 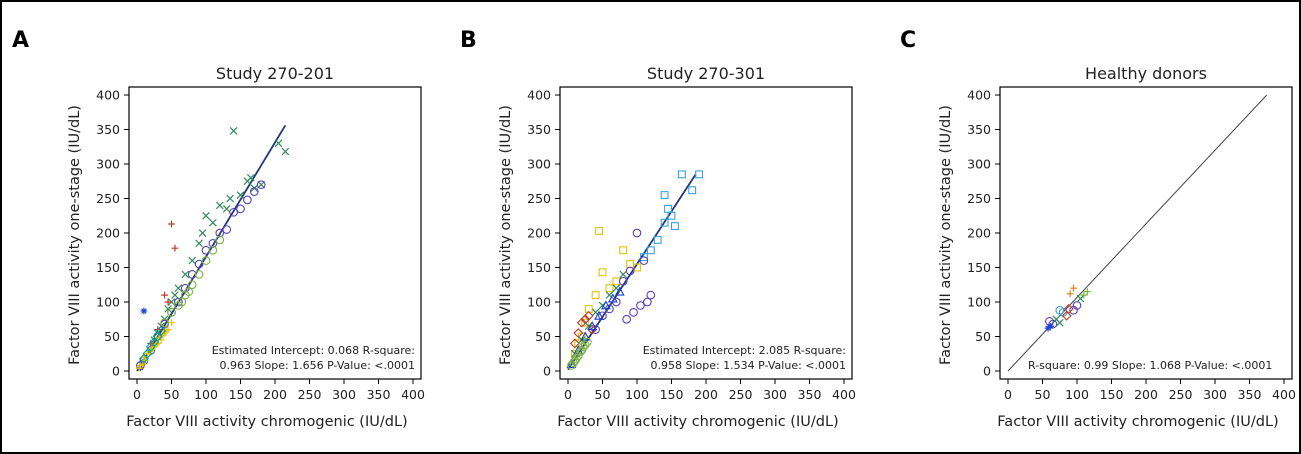 What do you see at coordinates (1137, 422) in the screenshot?
I see `x-axis-label: Factor VIII activity chromogenic (IU/dL)` at bounding box center [1137, 422].